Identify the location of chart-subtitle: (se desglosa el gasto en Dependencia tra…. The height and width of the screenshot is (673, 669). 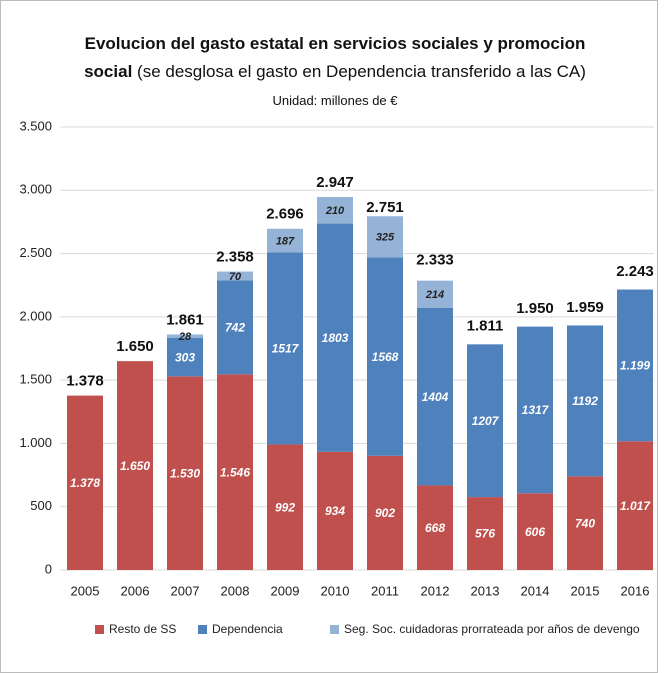
(361, 71).